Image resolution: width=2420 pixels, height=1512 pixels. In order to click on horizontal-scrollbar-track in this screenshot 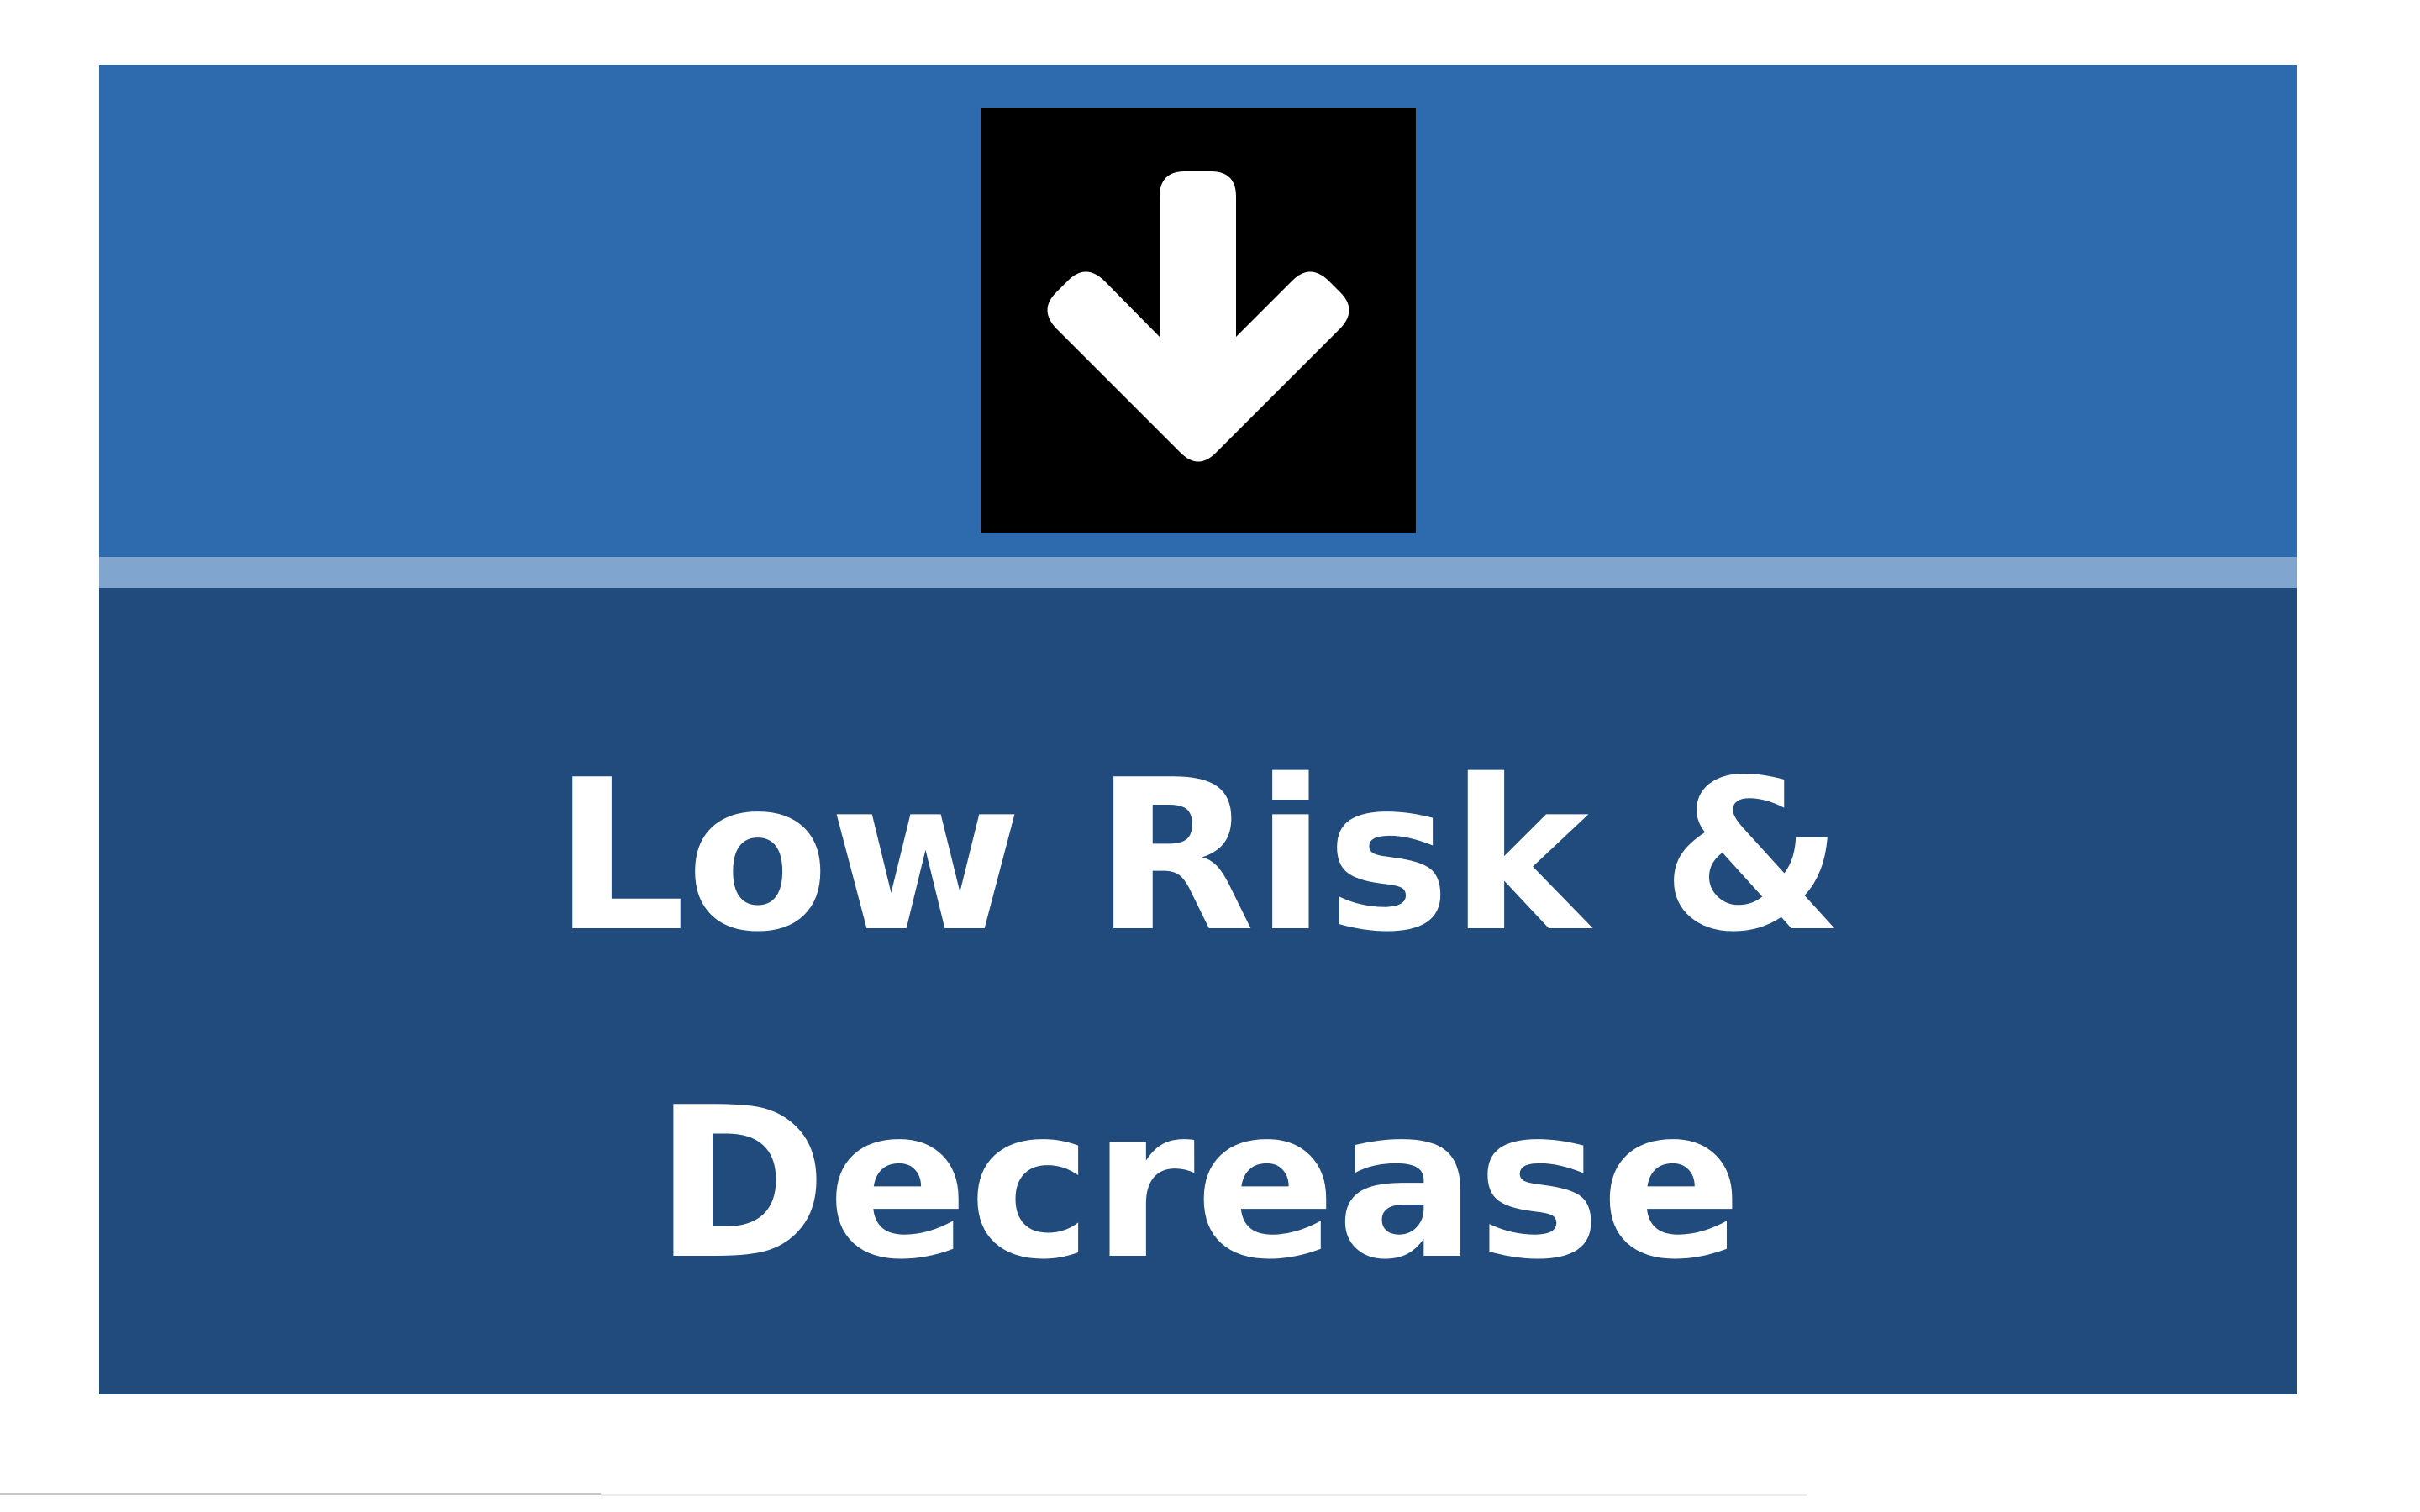, I will do `click(1204, 1495)`.